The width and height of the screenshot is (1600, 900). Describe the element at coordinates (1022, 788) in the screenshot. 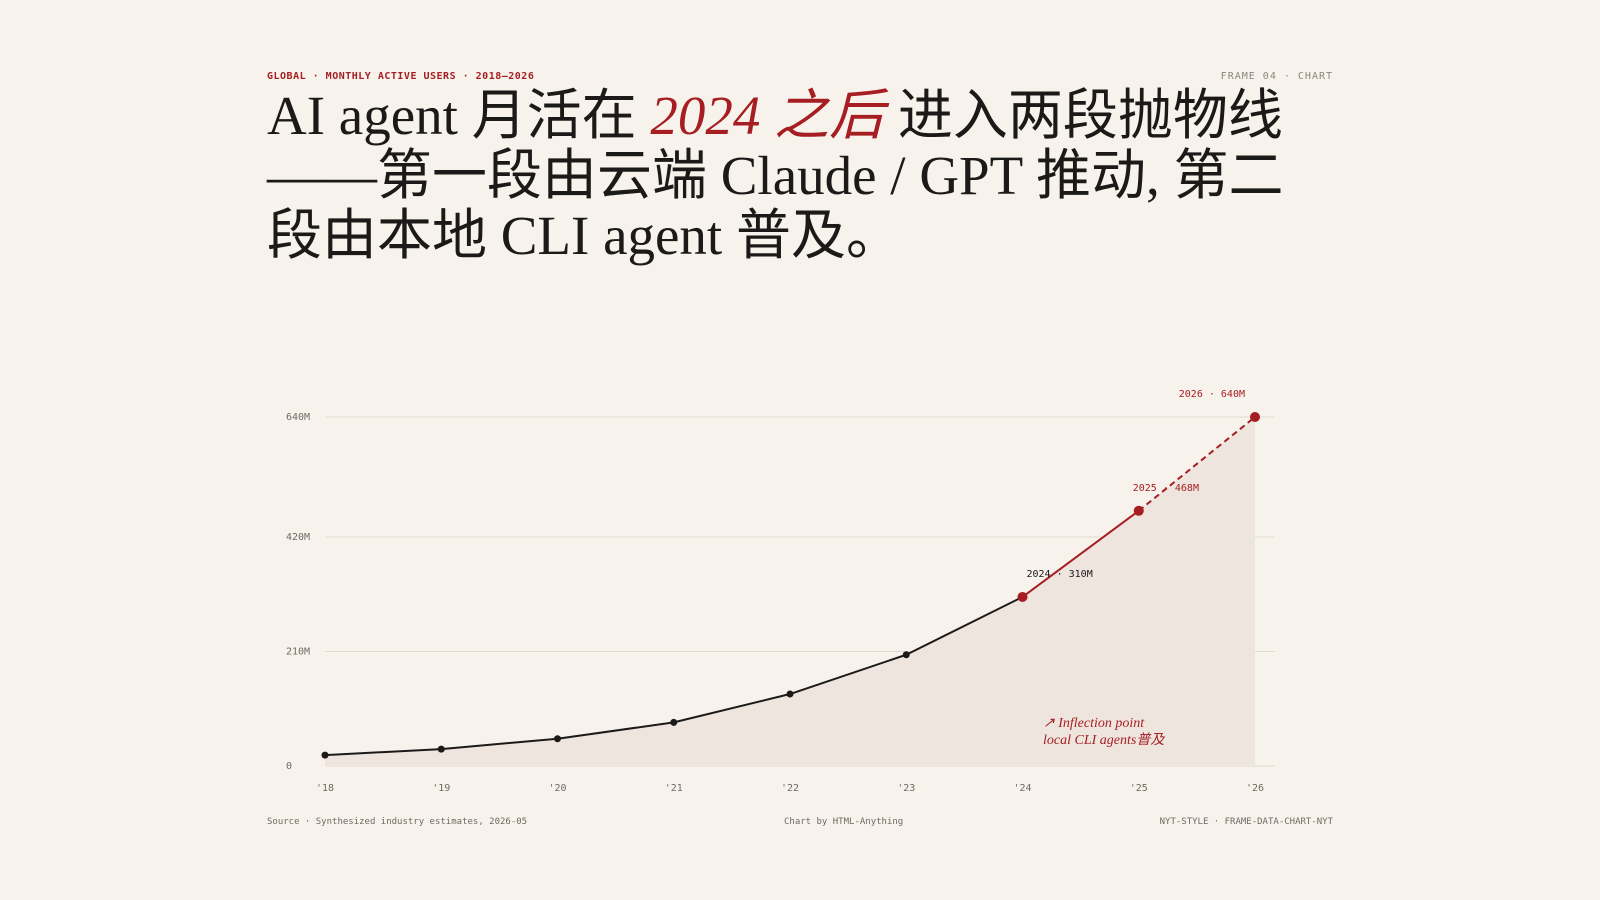

I see `x-tick-label: '24` at that location.